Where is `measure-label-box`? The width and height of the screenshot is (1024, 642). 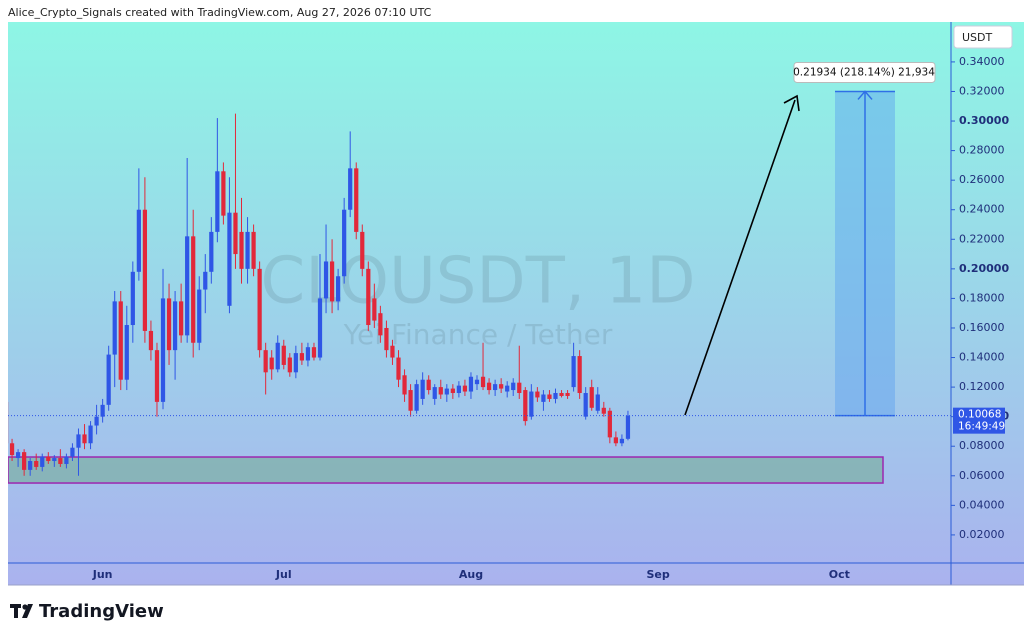
measure-label-box is located at coordinates (864, 72).